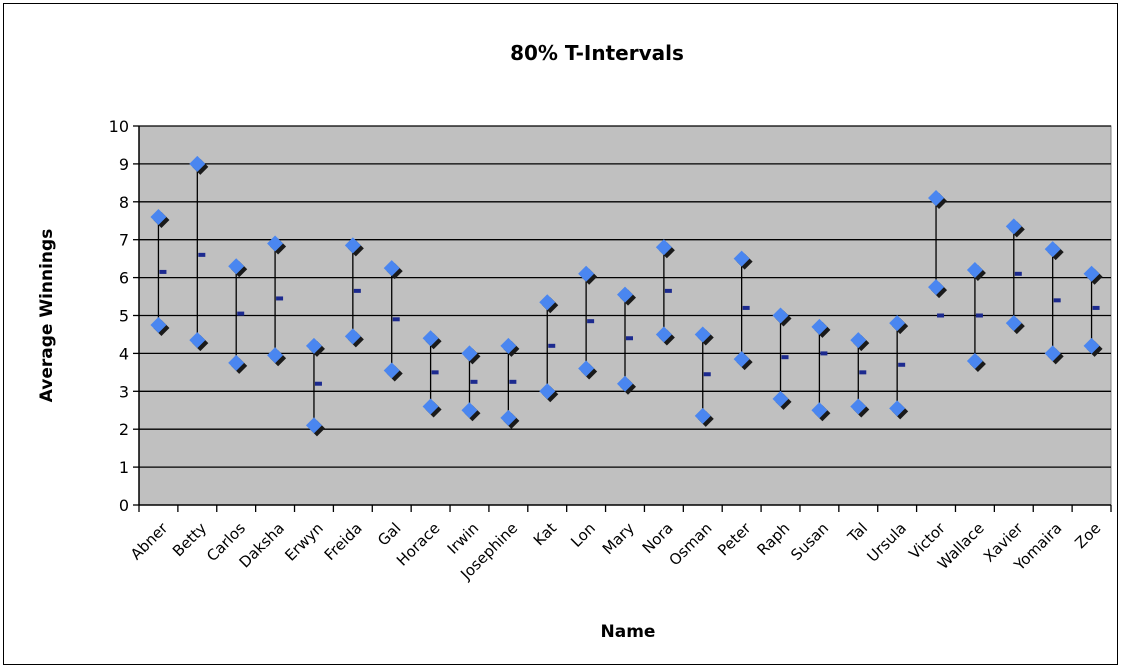 This screenshot has height=669, width=1124. What do you see at coordinates (124, 240) in the screenshot?
I see `y-tick-label: 7` at bounding box center [124, 240].